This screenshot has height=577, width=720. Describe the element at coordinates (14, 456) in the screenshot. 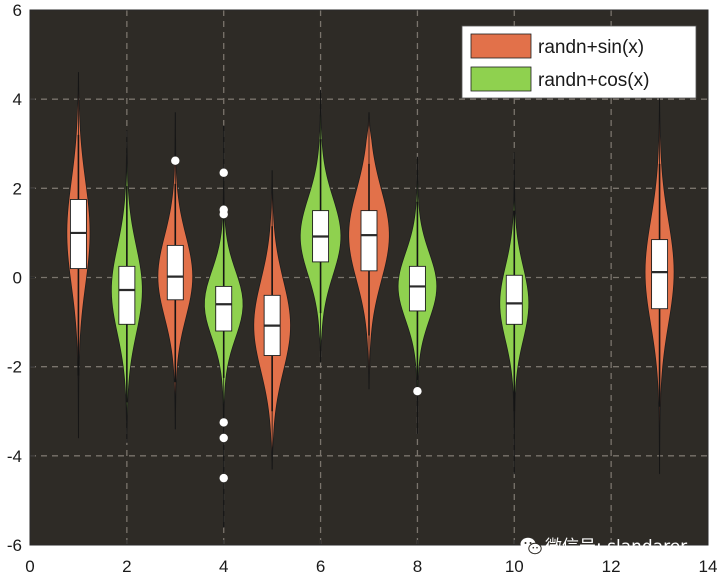

I see `y-tick-label: -4` at that location.